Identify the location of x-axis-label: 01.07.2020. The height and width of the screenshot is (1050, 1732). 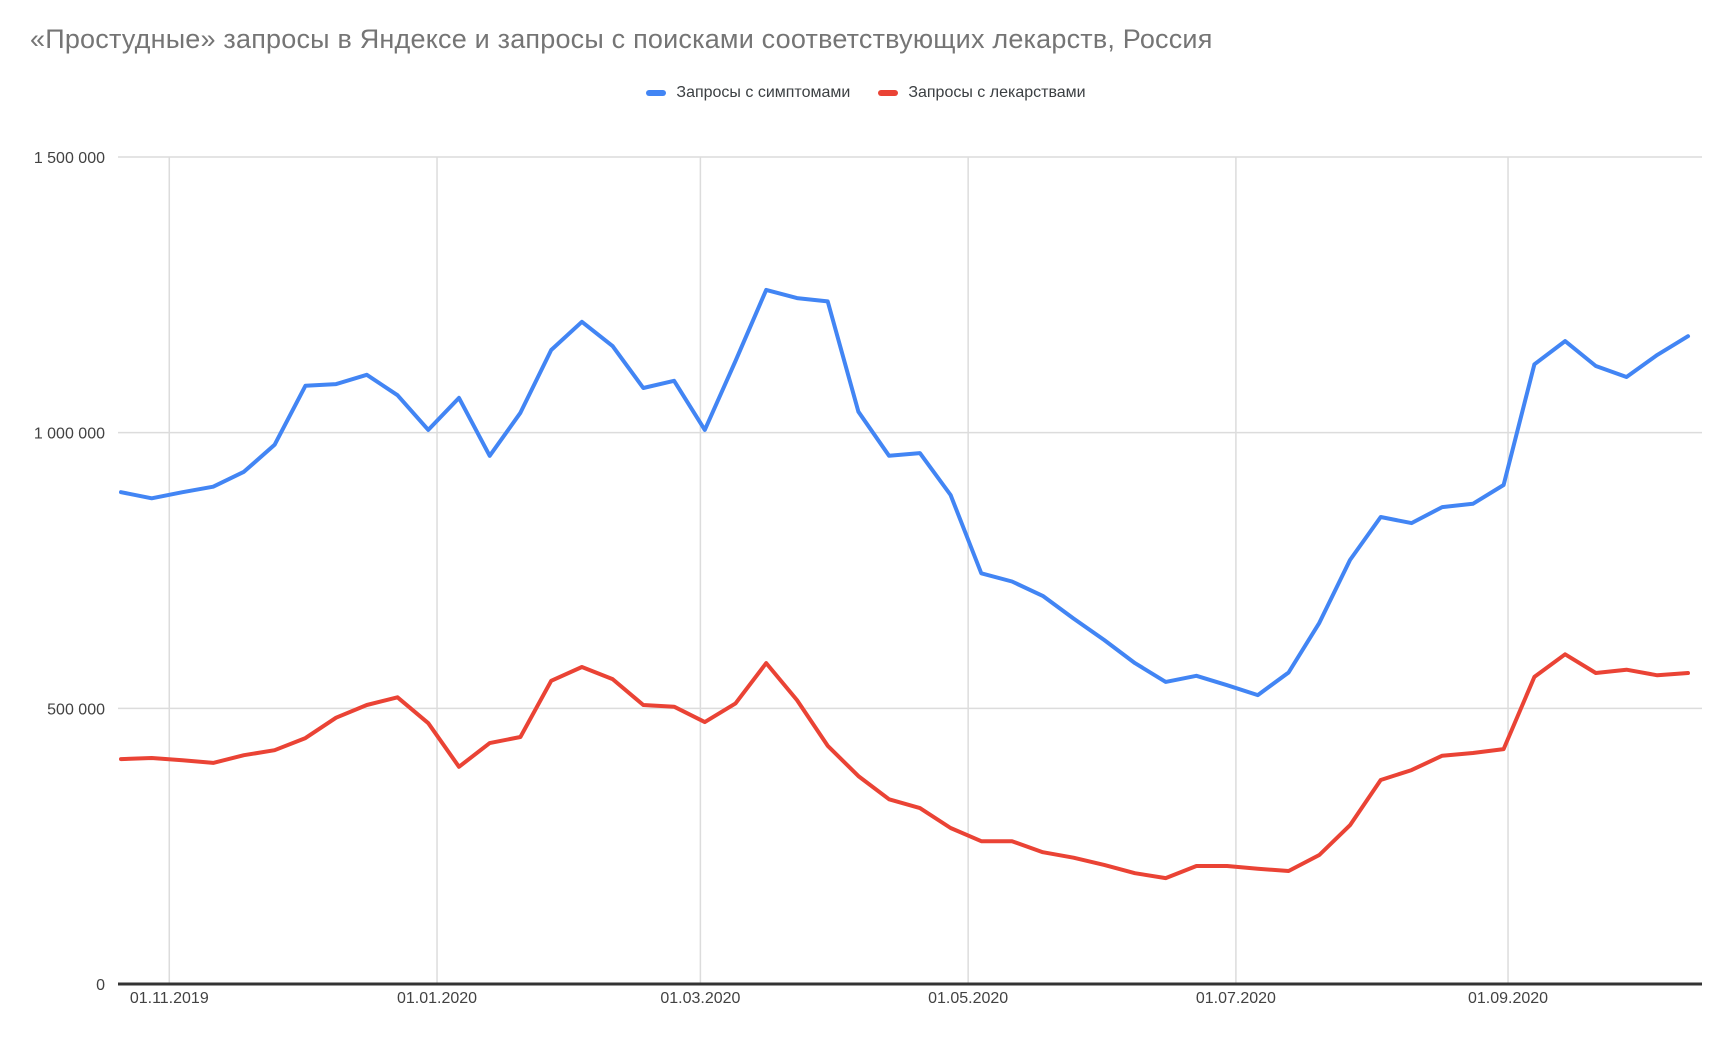
(1236, 998).